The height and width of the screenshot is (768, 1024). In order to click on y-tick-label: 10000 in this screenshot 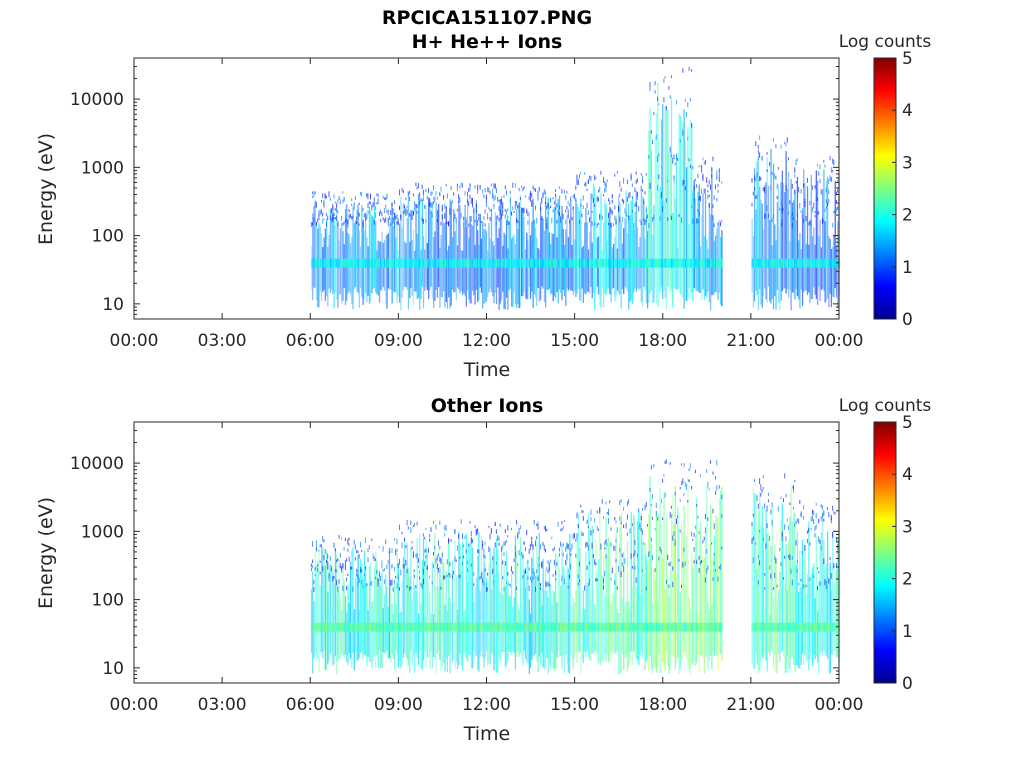, I will do `click(97, 100)`.